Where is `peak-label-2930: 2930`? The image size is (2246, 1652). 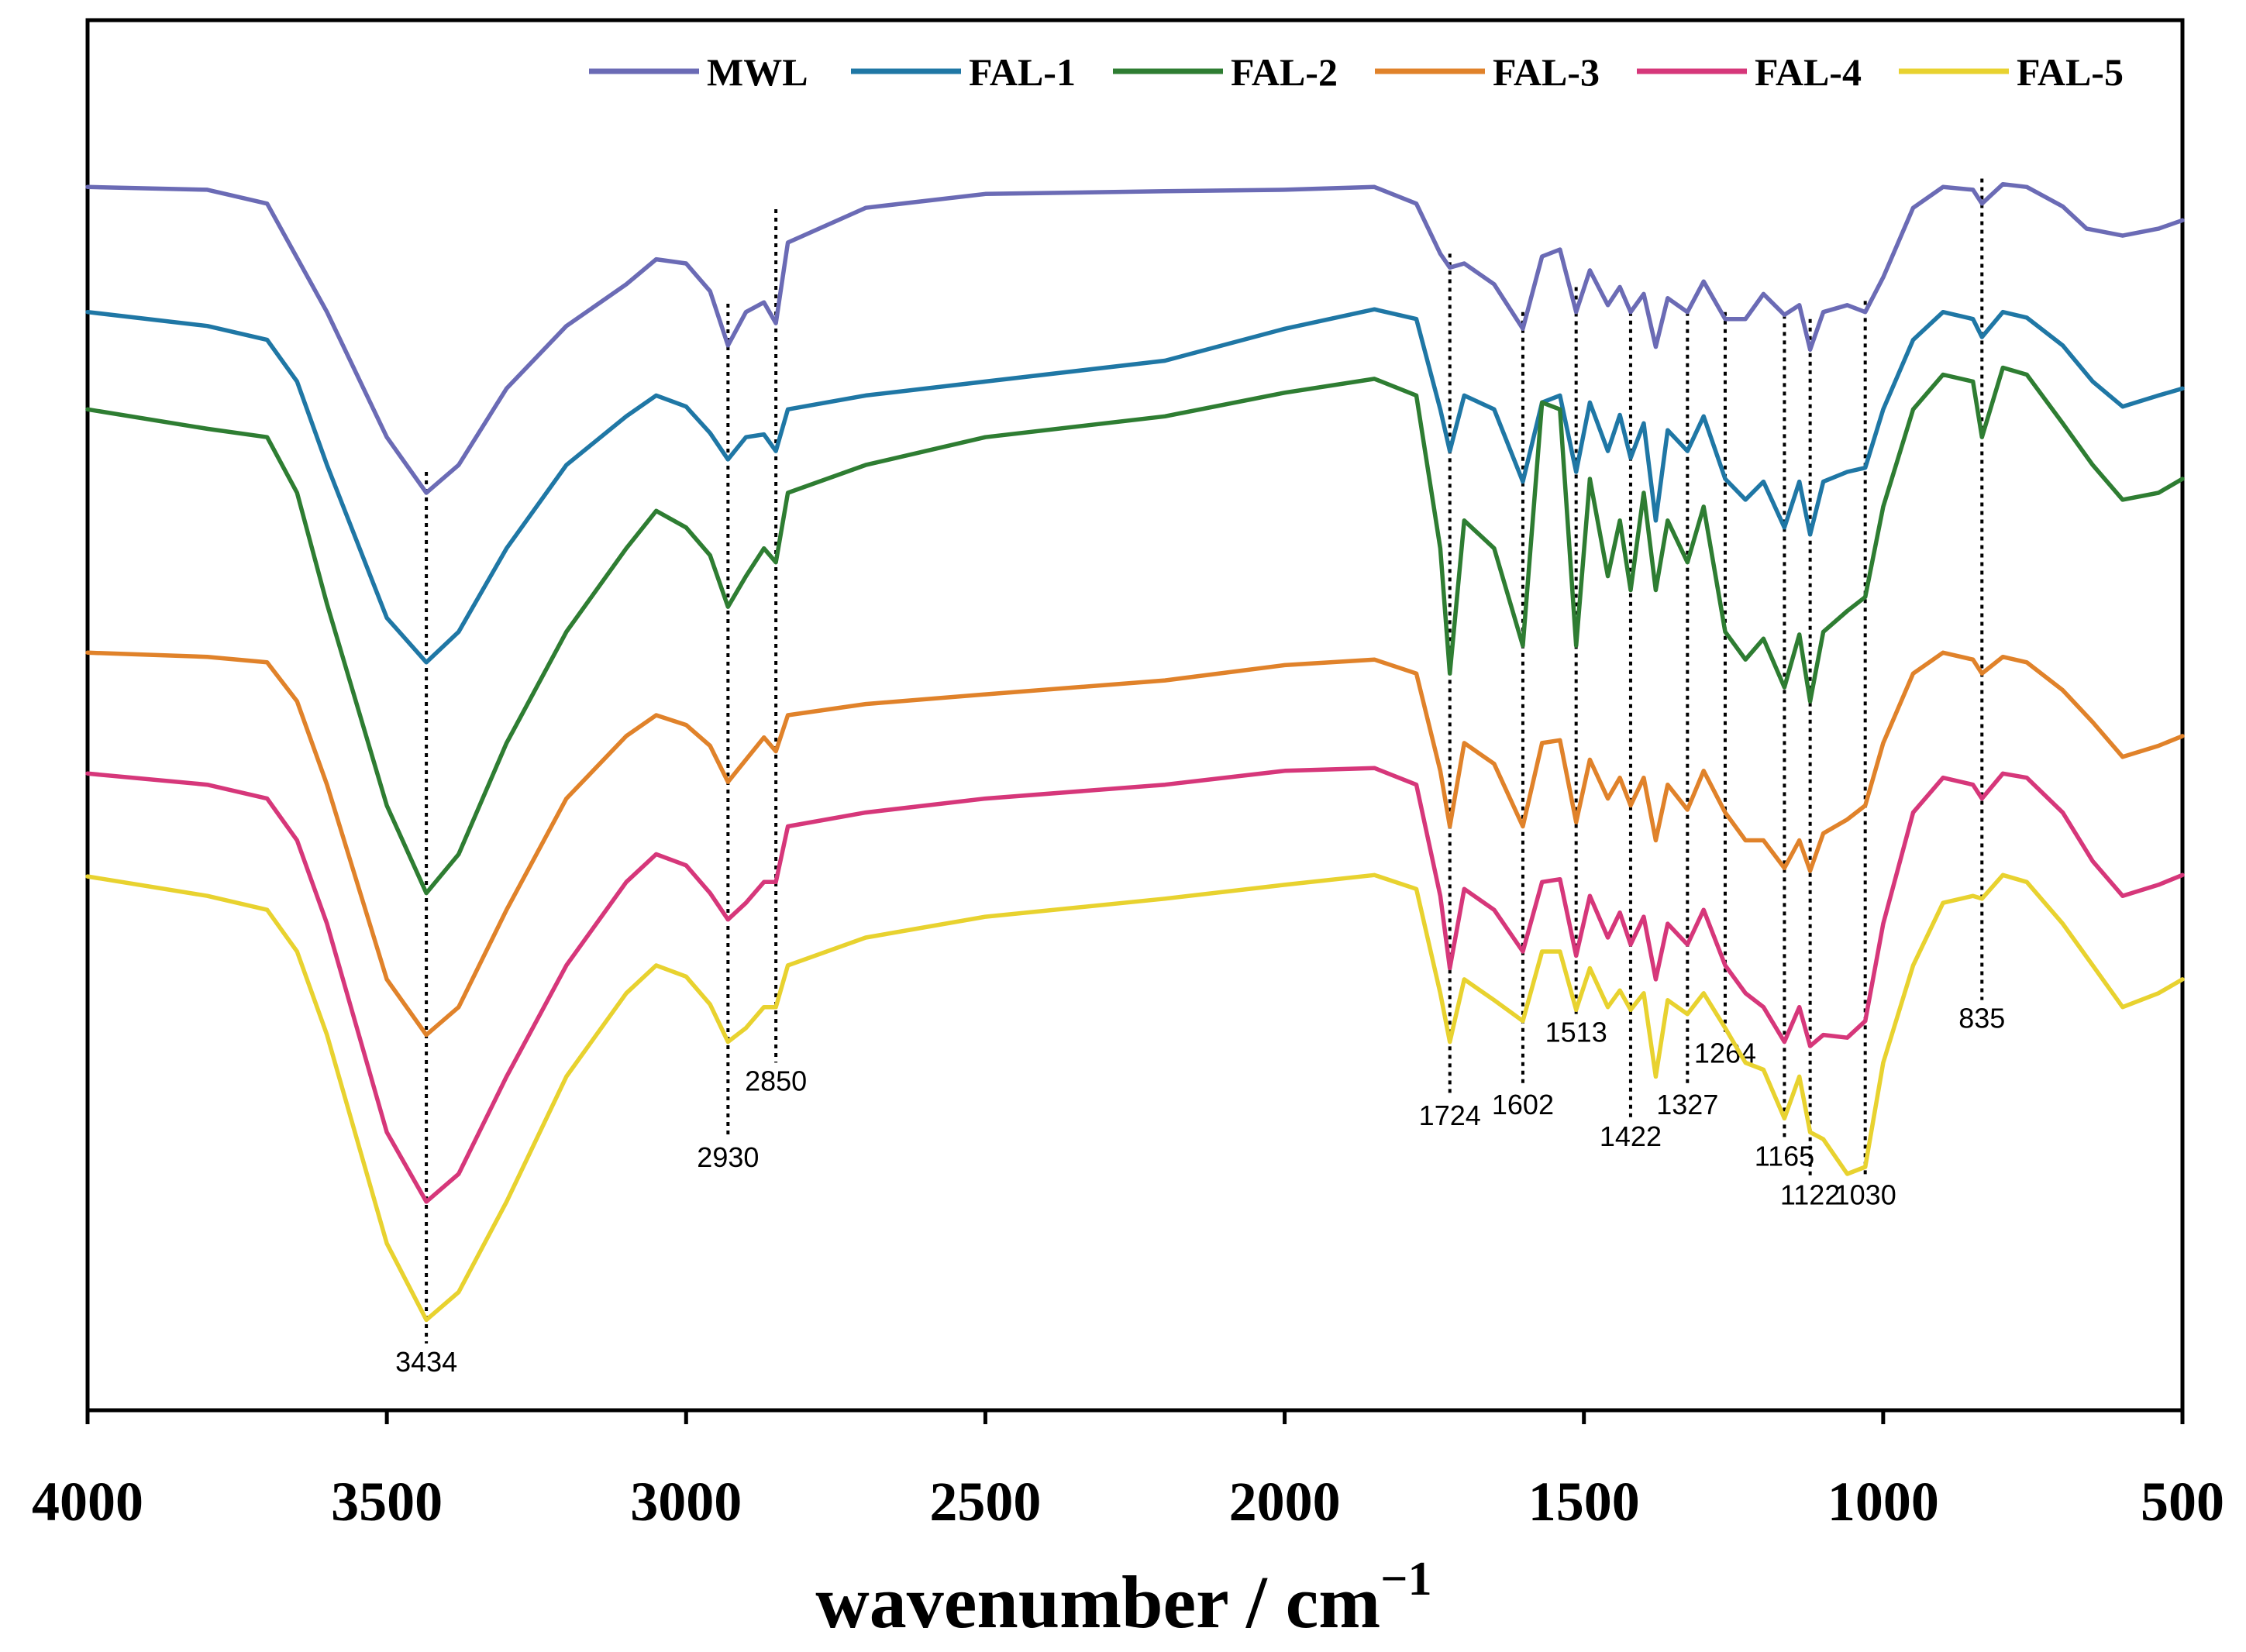
peak-label-2930: 2930 is located at coordinates (728, 1157).